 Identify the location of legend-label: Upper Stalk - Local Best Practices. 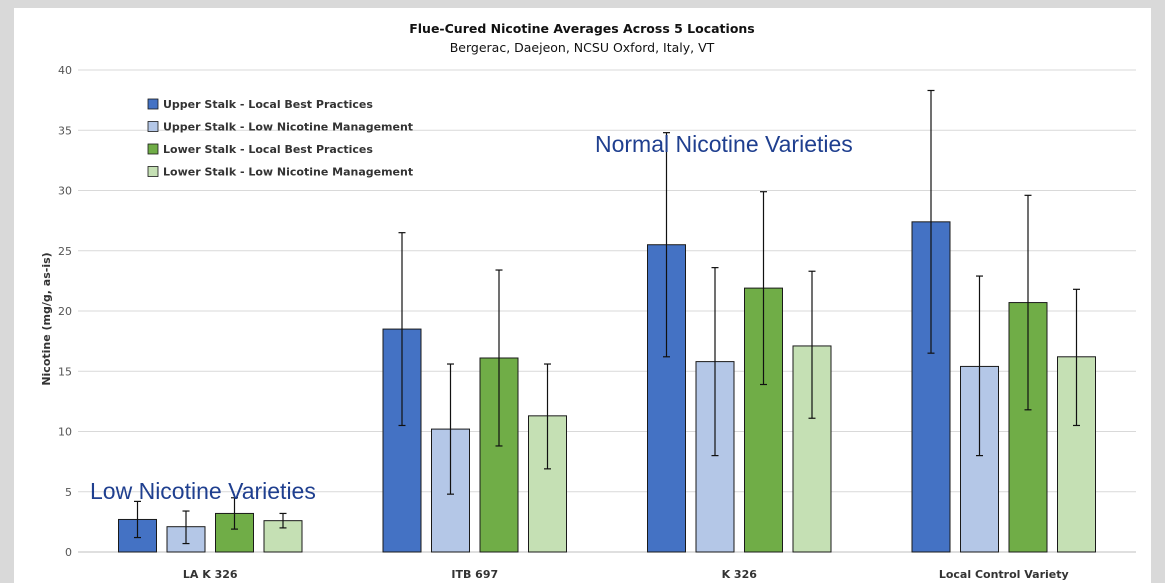
(268, 104).